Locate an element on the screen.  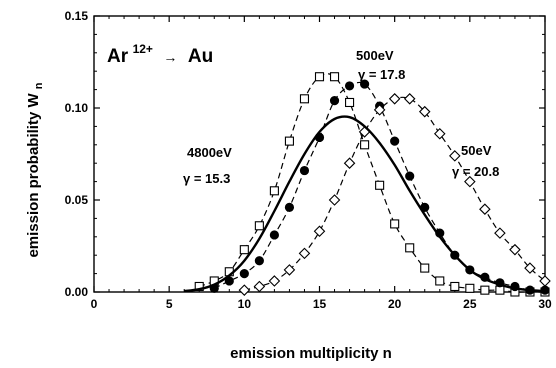
annotation-50-gamma: γ = 20.8 is located at coordinates (475, 171).